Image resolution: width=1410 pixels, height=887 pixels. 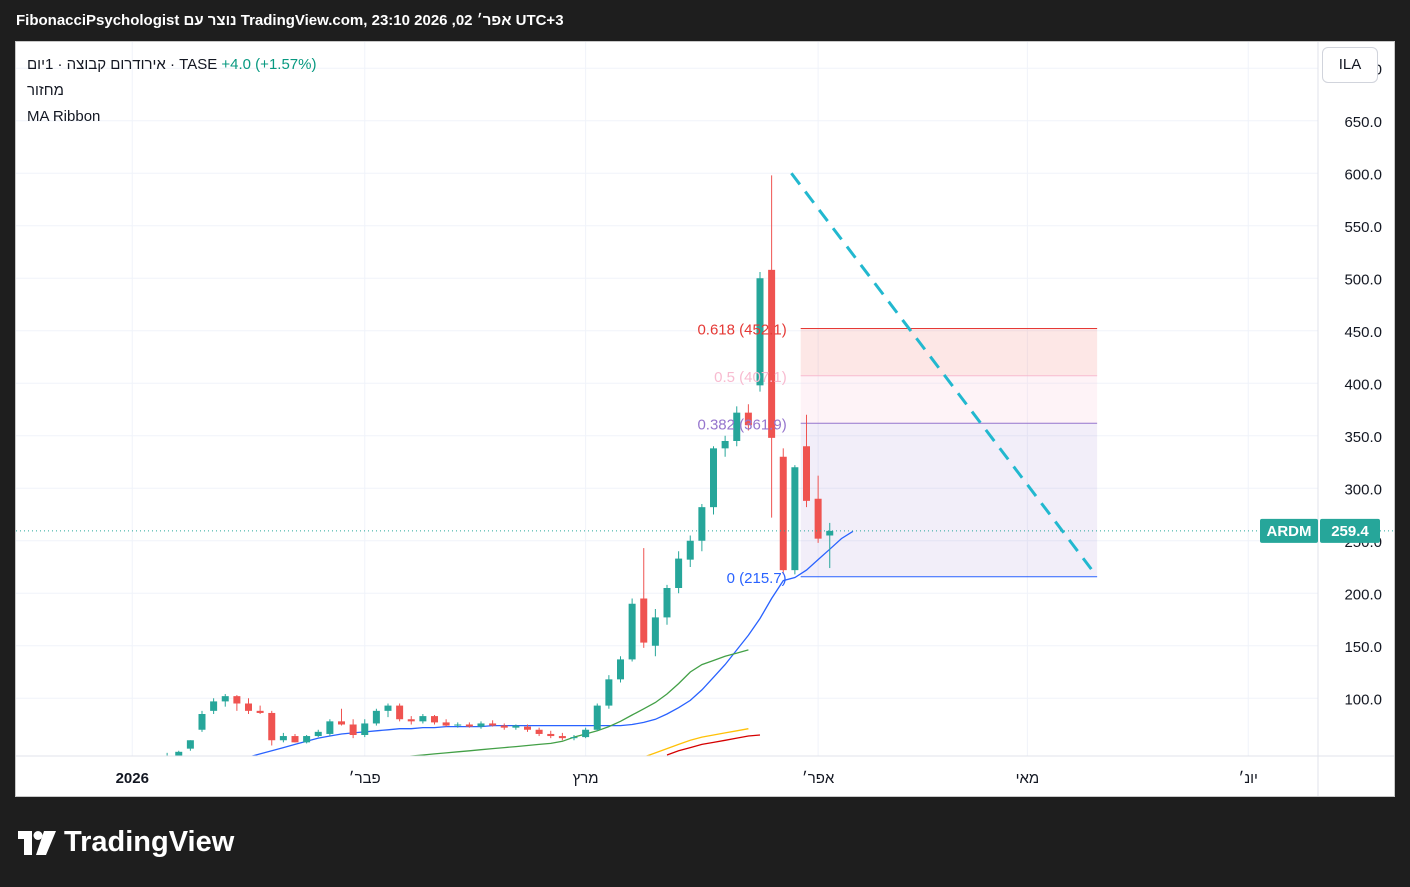 What do you see at coordinates (757, 578) in the screenshot?
I see `fib-level-label-3: 0 (215.7)` at bounding box center [757, 578].